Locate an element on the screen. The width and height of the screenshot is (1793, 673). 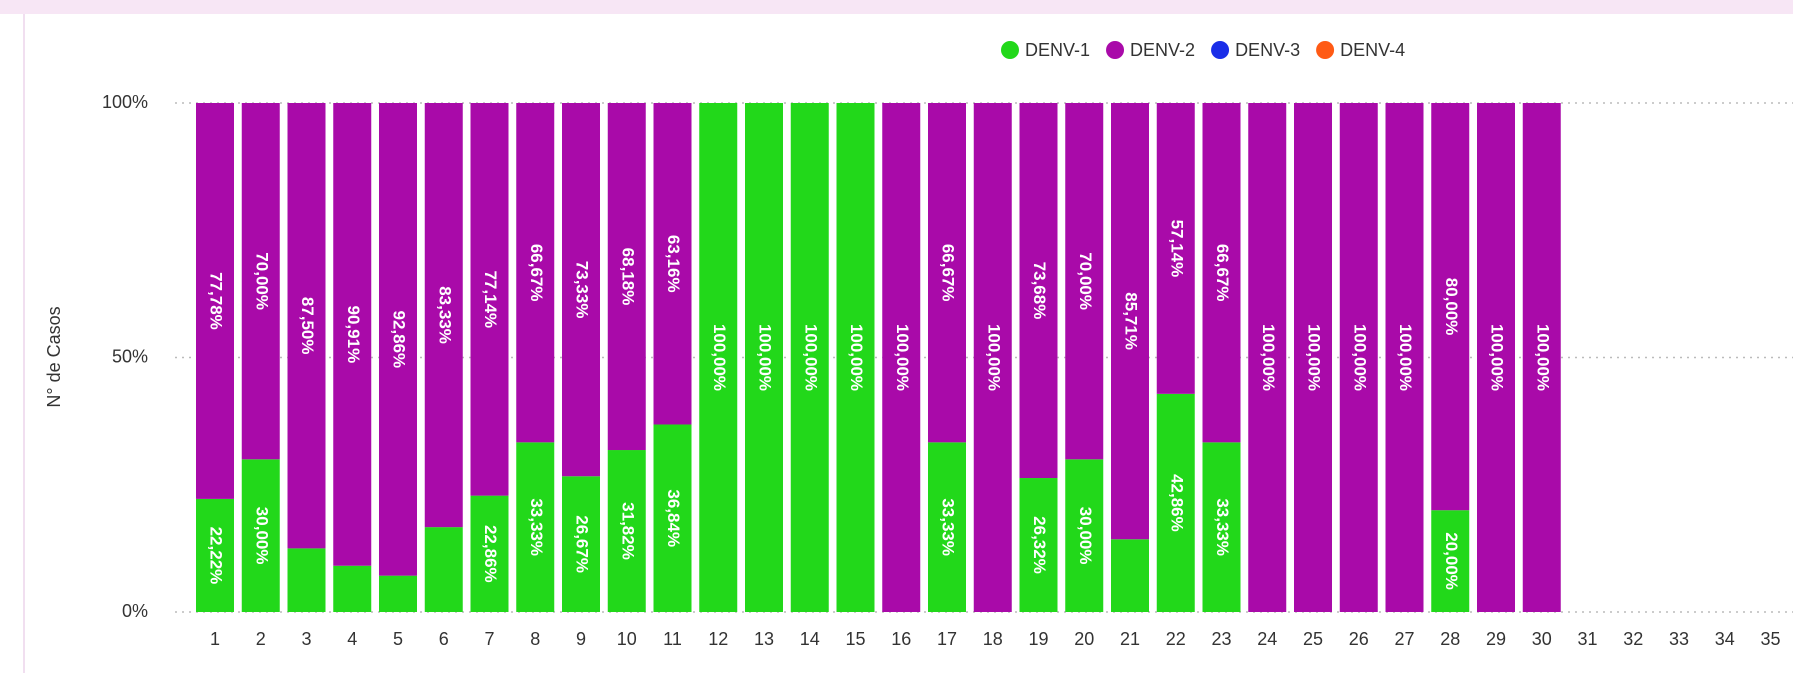
x-tick-label: 1 is located at coordinates (215, 639).